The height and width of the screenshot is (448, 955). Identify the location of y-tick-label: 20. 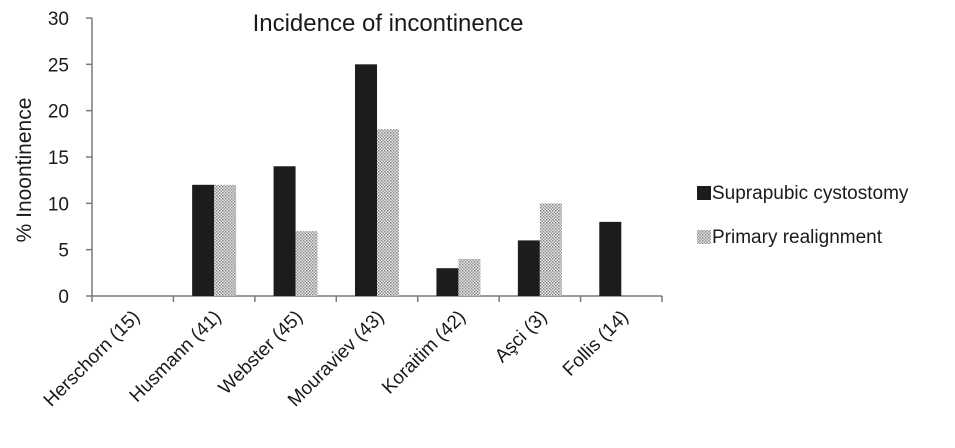
(58, 112).